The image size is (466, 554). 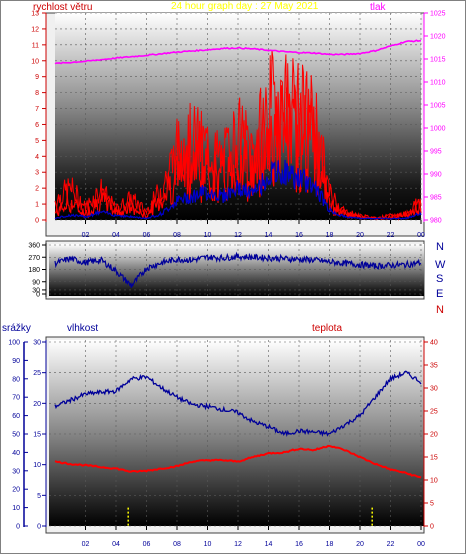 What do you see at coordinates (37, 109) in the screenshot?
I see `wind-speed-tick-label: 7` at bounding box center [37, 109].